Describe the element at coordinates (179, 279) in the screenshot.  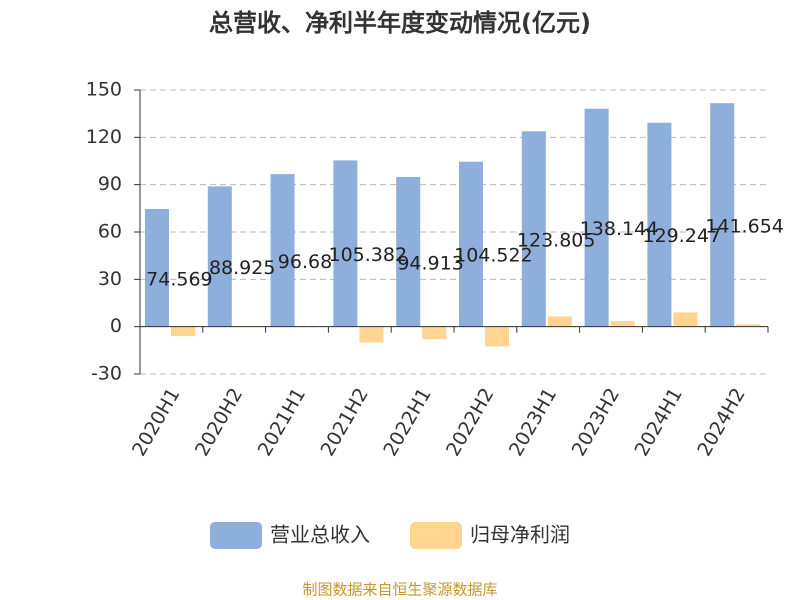
I see `value-label: 74.569` at that location.